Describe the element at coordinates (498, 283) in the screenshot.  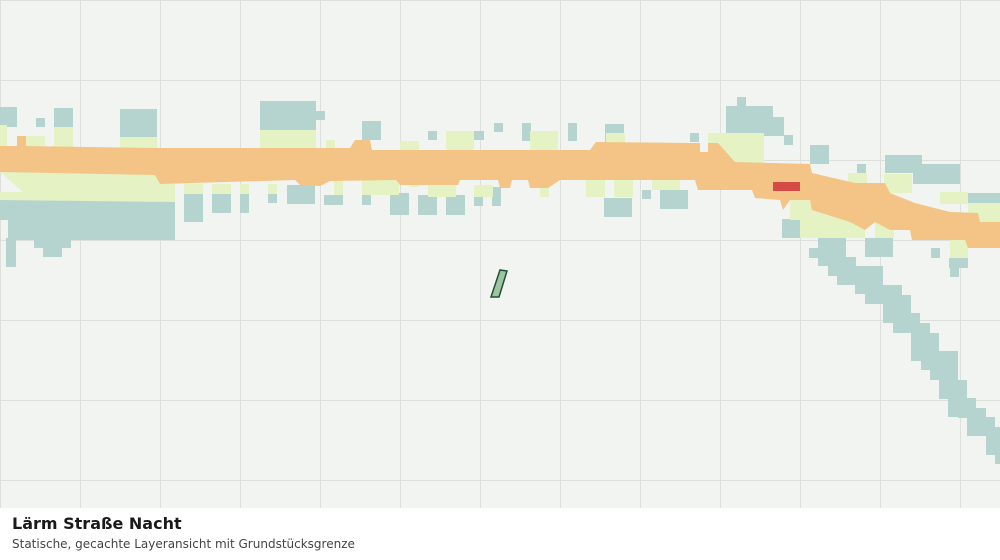
I see `parcel-boundary` at that location.